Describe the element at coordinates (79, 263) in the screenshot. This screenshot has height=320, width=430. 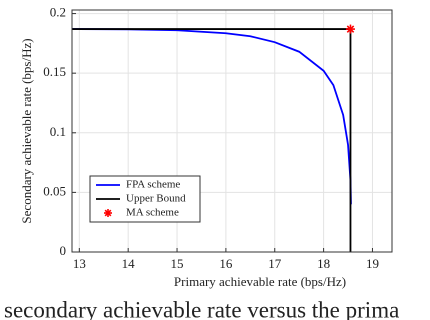
I see `x-tick-label: 13` at that location.